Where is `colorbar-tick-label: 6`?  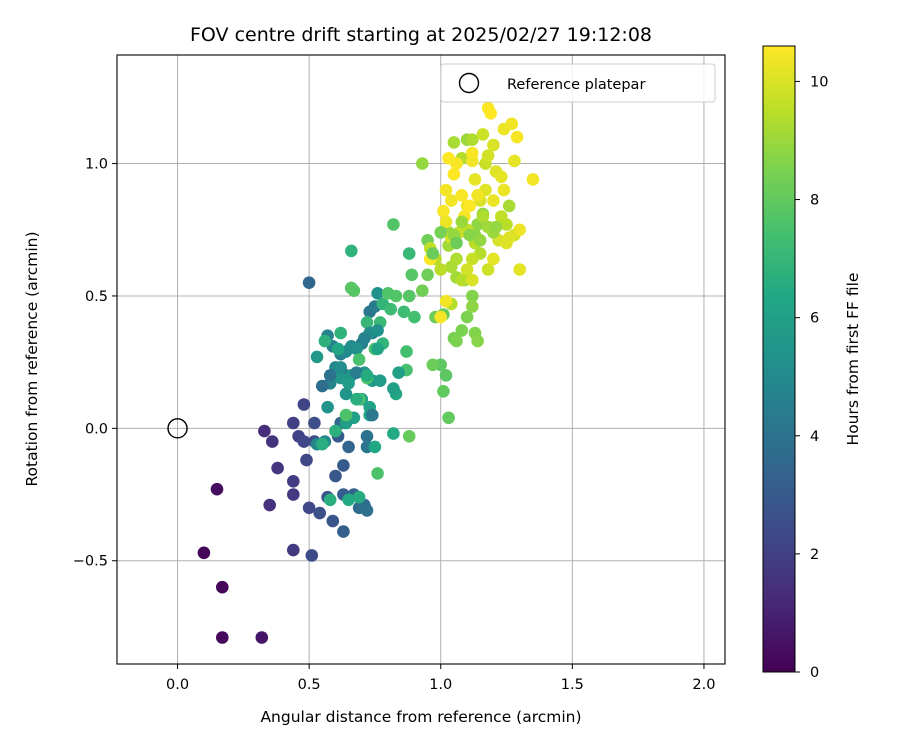
colorbar-tick-label: 6 is located at coordinates (814, 319).